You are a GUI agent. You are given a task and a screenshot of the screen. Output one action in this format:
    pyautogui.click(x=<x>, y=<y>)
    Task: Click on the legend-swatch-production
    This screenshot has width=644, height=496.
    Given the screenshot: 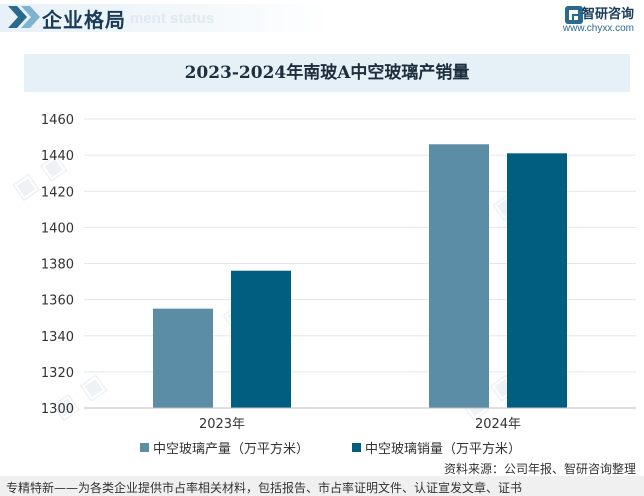 What is the action you would take?
    pyautogui.click(x=144, y=447)
    